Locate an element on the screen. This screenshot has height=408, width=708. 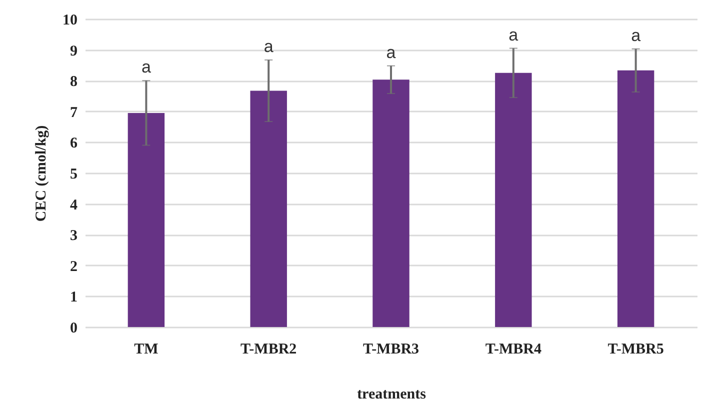
y-tick-label: 2 is located at coordinates (74, 266).